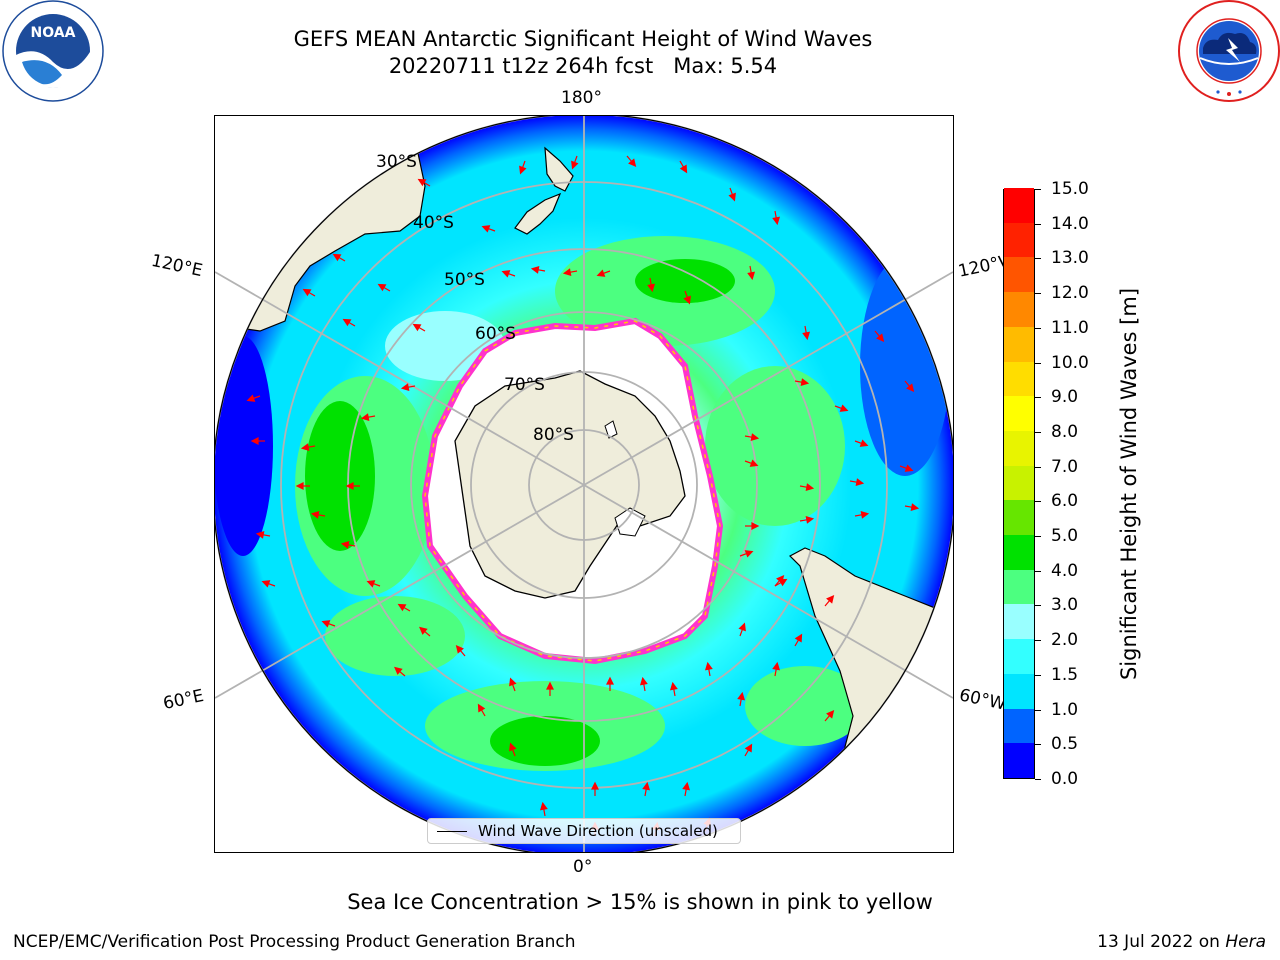  What do you see at coordinates (1056, 710) in the screenshot?
I see `colorbar-tick-label: 1.0` at bounding box center [1056, 710].